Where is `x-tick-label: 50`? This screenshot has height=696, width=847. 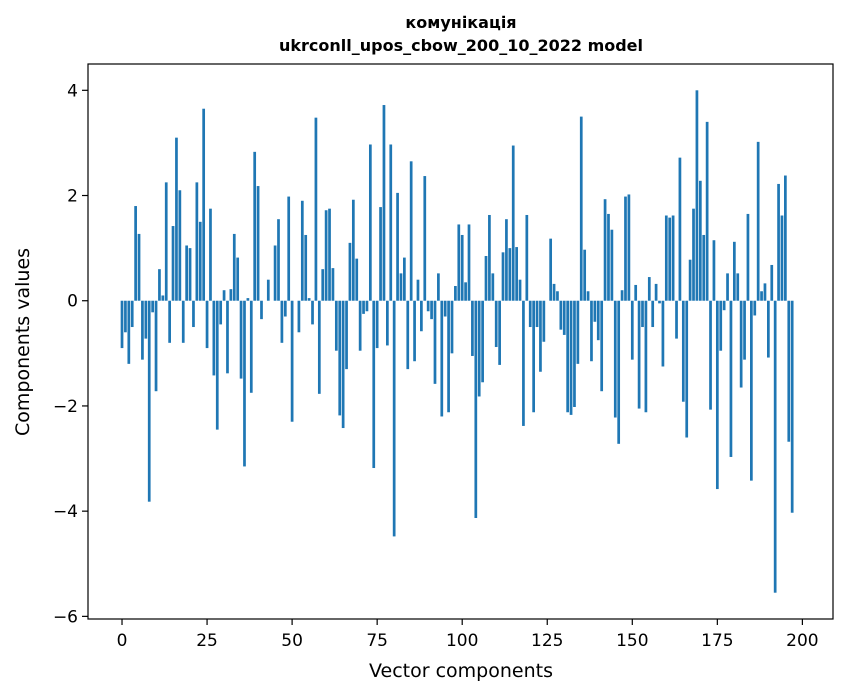
x-tick-label: 50 is located at coordinates (292, 641).